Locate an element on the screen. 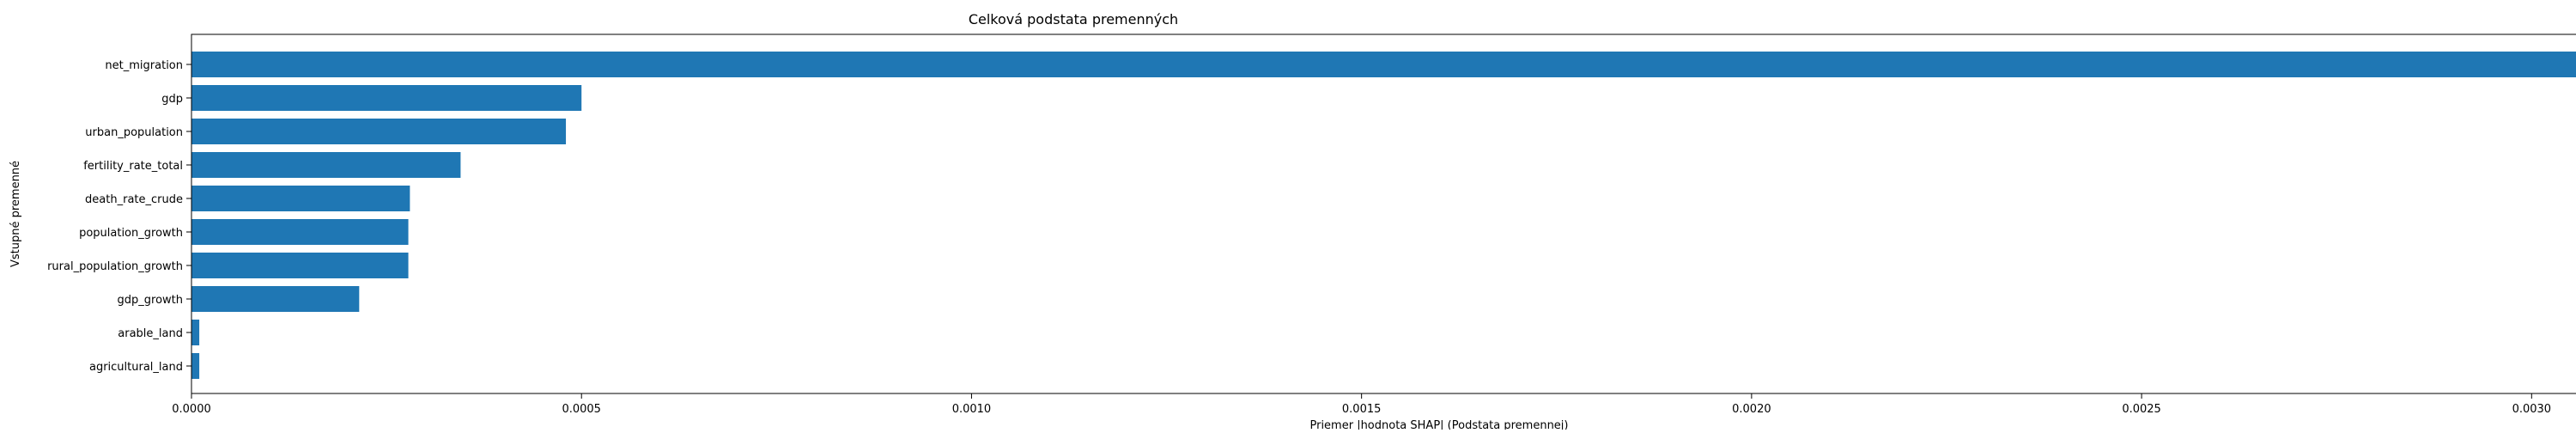 The width and height of the screenshot is (2576, 433). y-axis-label: Vstupné premenné is located at coordinates (15, 214).